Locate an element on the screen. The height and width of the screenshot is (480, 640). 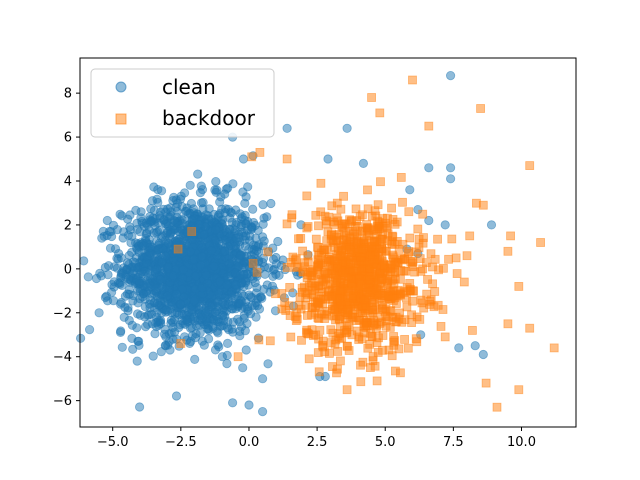
y-tick-label: −6 is located at coordinates (62, 401).